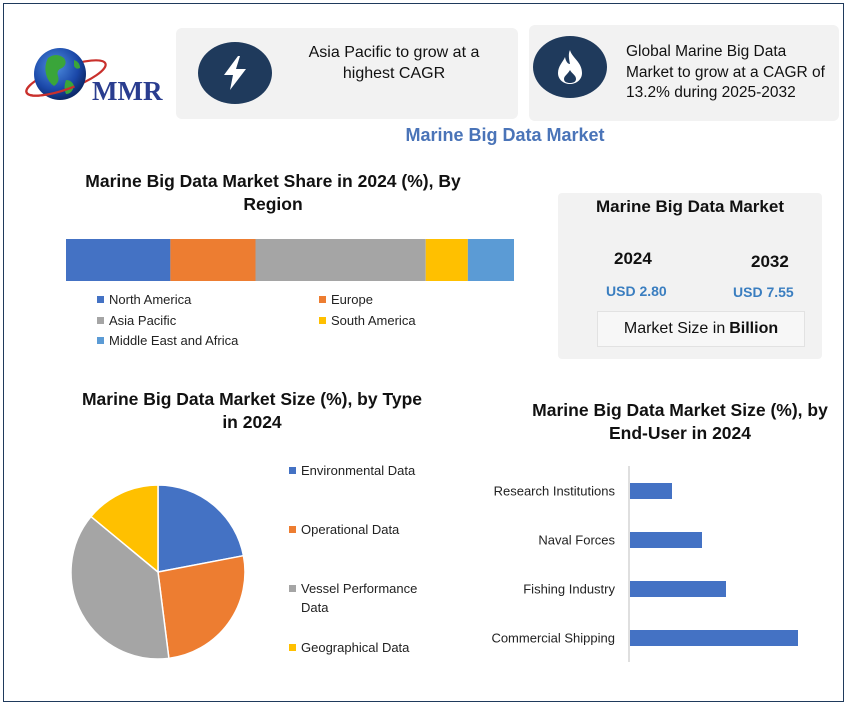 The height and width of the screenshot is (705, 847). Describe the element at coordinates (124, 529) in the screenshot. I see `pie-slice-geographical-data` at that location.